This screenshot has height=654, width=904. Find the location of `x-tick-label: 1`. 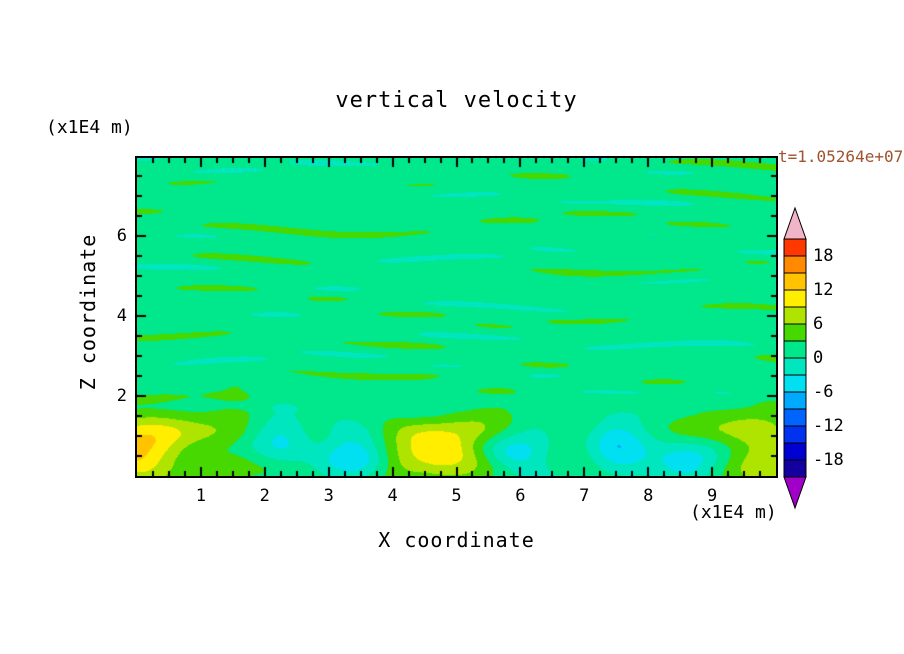

x-tick-label: 1 is located at coordinates (201, 496).